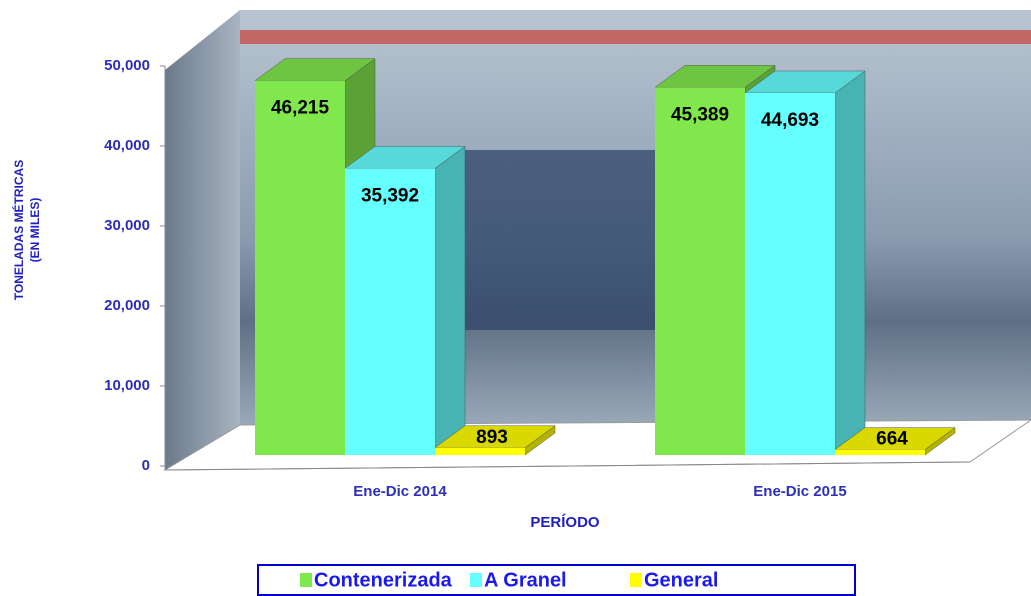  Describe the element at coordinates (18, 230) in the screenshot. I see `y-axis-label: TONELADAS MÉTRICAS` at that location.